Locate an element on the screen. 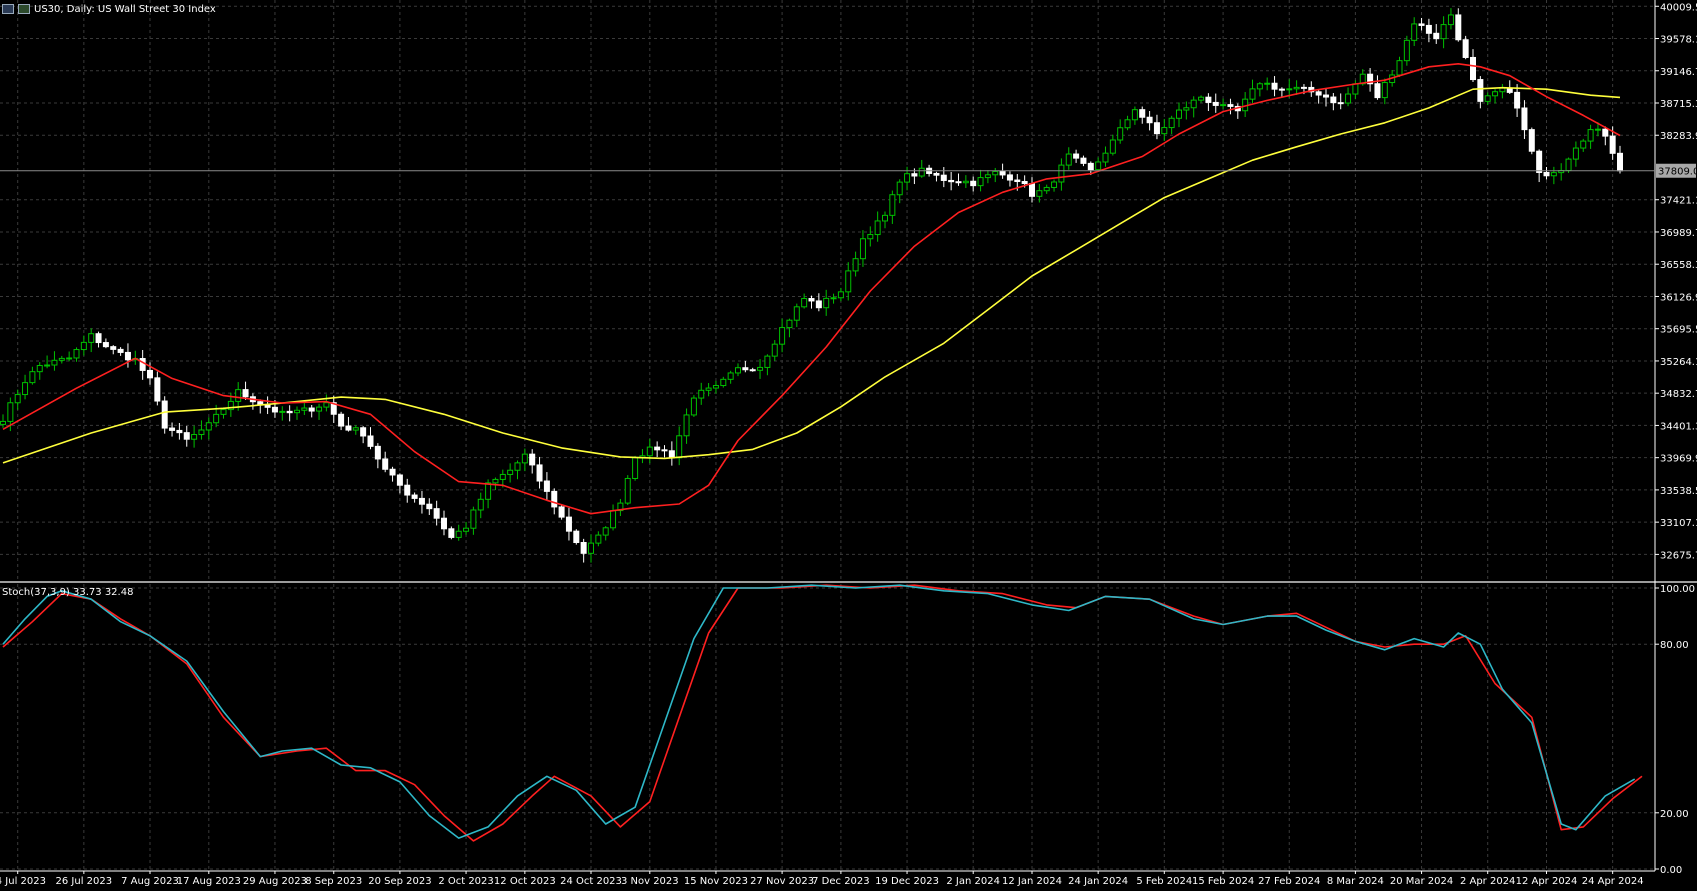 The width and height of the screenshot is (1697, 891). chart-window-icon is located at coordinates (8, 9).